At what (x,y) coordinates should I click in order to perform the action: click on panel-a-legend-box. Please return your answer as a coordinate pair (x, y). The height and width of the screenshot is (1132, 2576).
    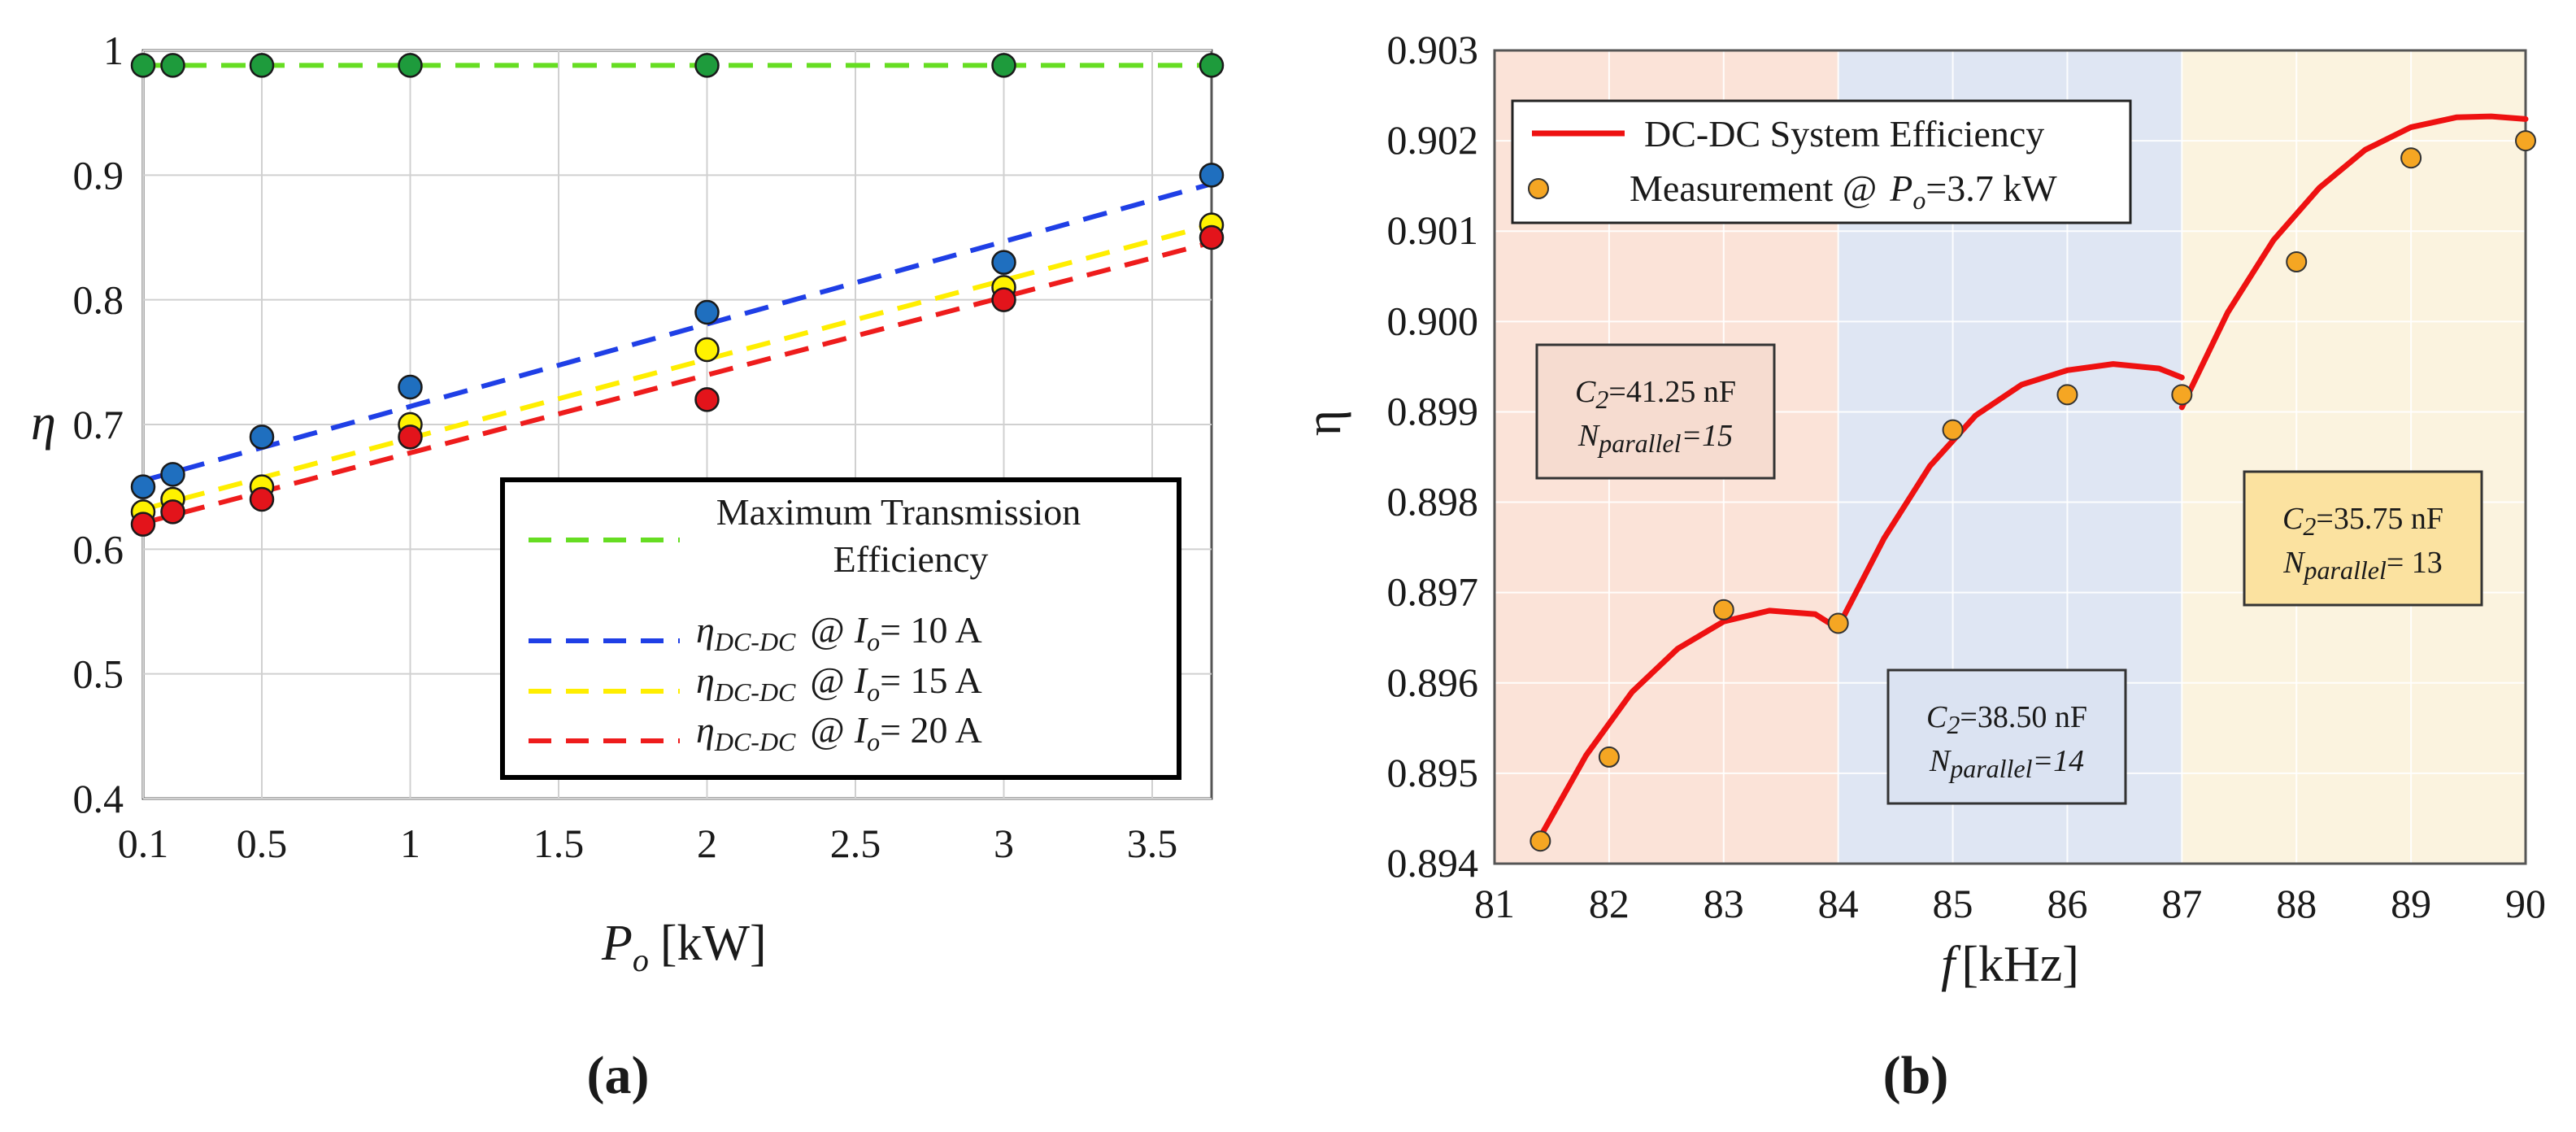
    Looking at the image, I should click on (840, 628).